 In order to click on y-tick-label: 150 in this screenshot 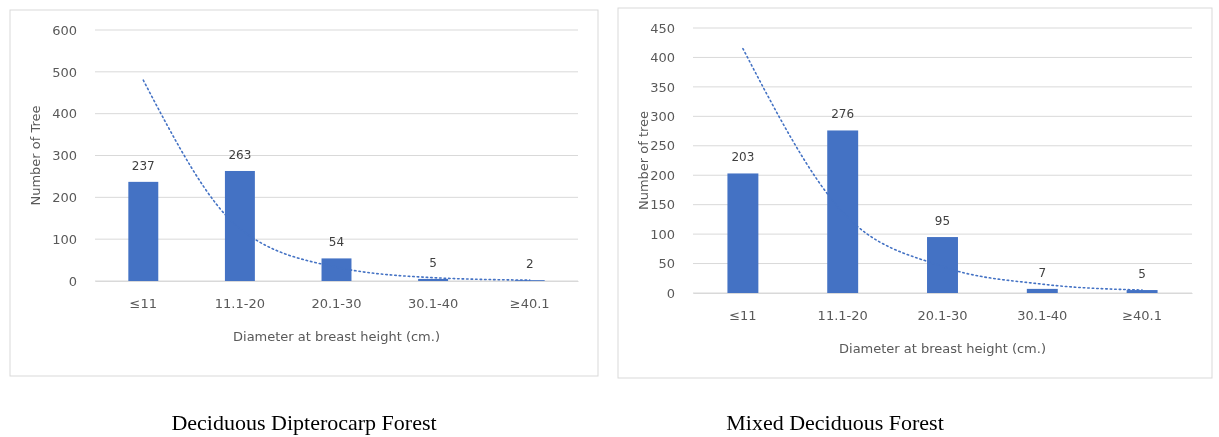, I will do `click(662, 205)`.